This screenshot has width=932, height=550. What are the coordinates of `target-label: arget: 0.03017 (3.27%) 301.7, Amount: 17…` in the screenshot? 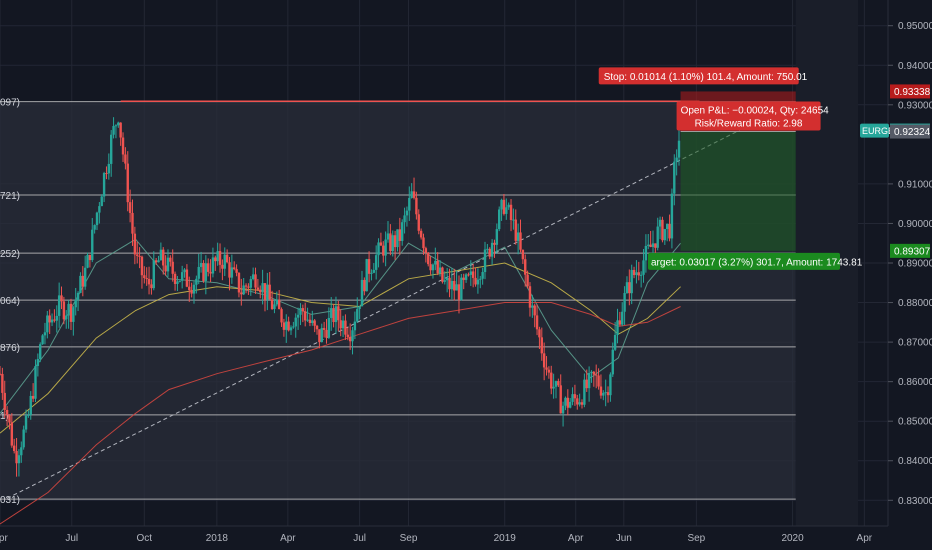 It's located at (757, 262).